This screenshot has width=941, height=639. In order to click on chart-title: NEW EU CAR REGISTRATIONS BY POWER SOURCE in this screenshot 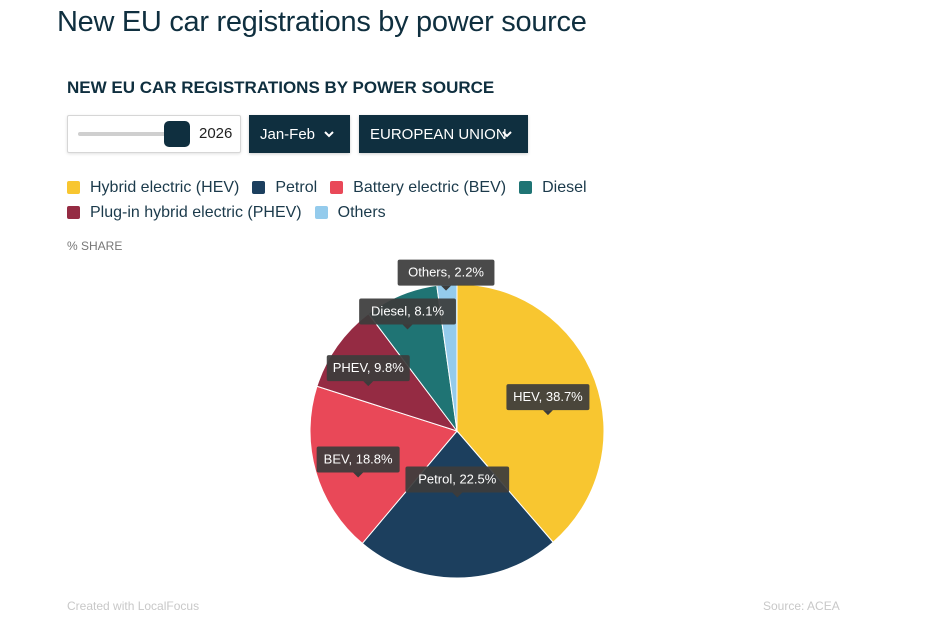, I will do `click(281, 87)`.